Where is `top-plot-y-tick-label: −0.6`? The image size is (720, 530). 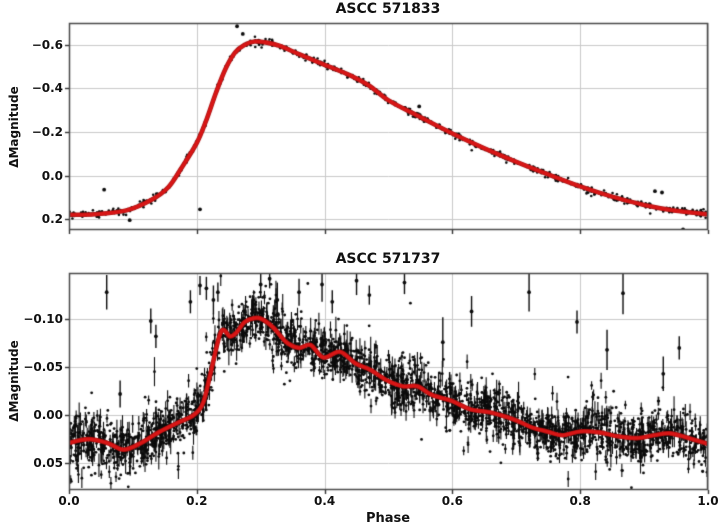
top-plot-y-tick-label: −0.6 is located at coordinates (47, 44).